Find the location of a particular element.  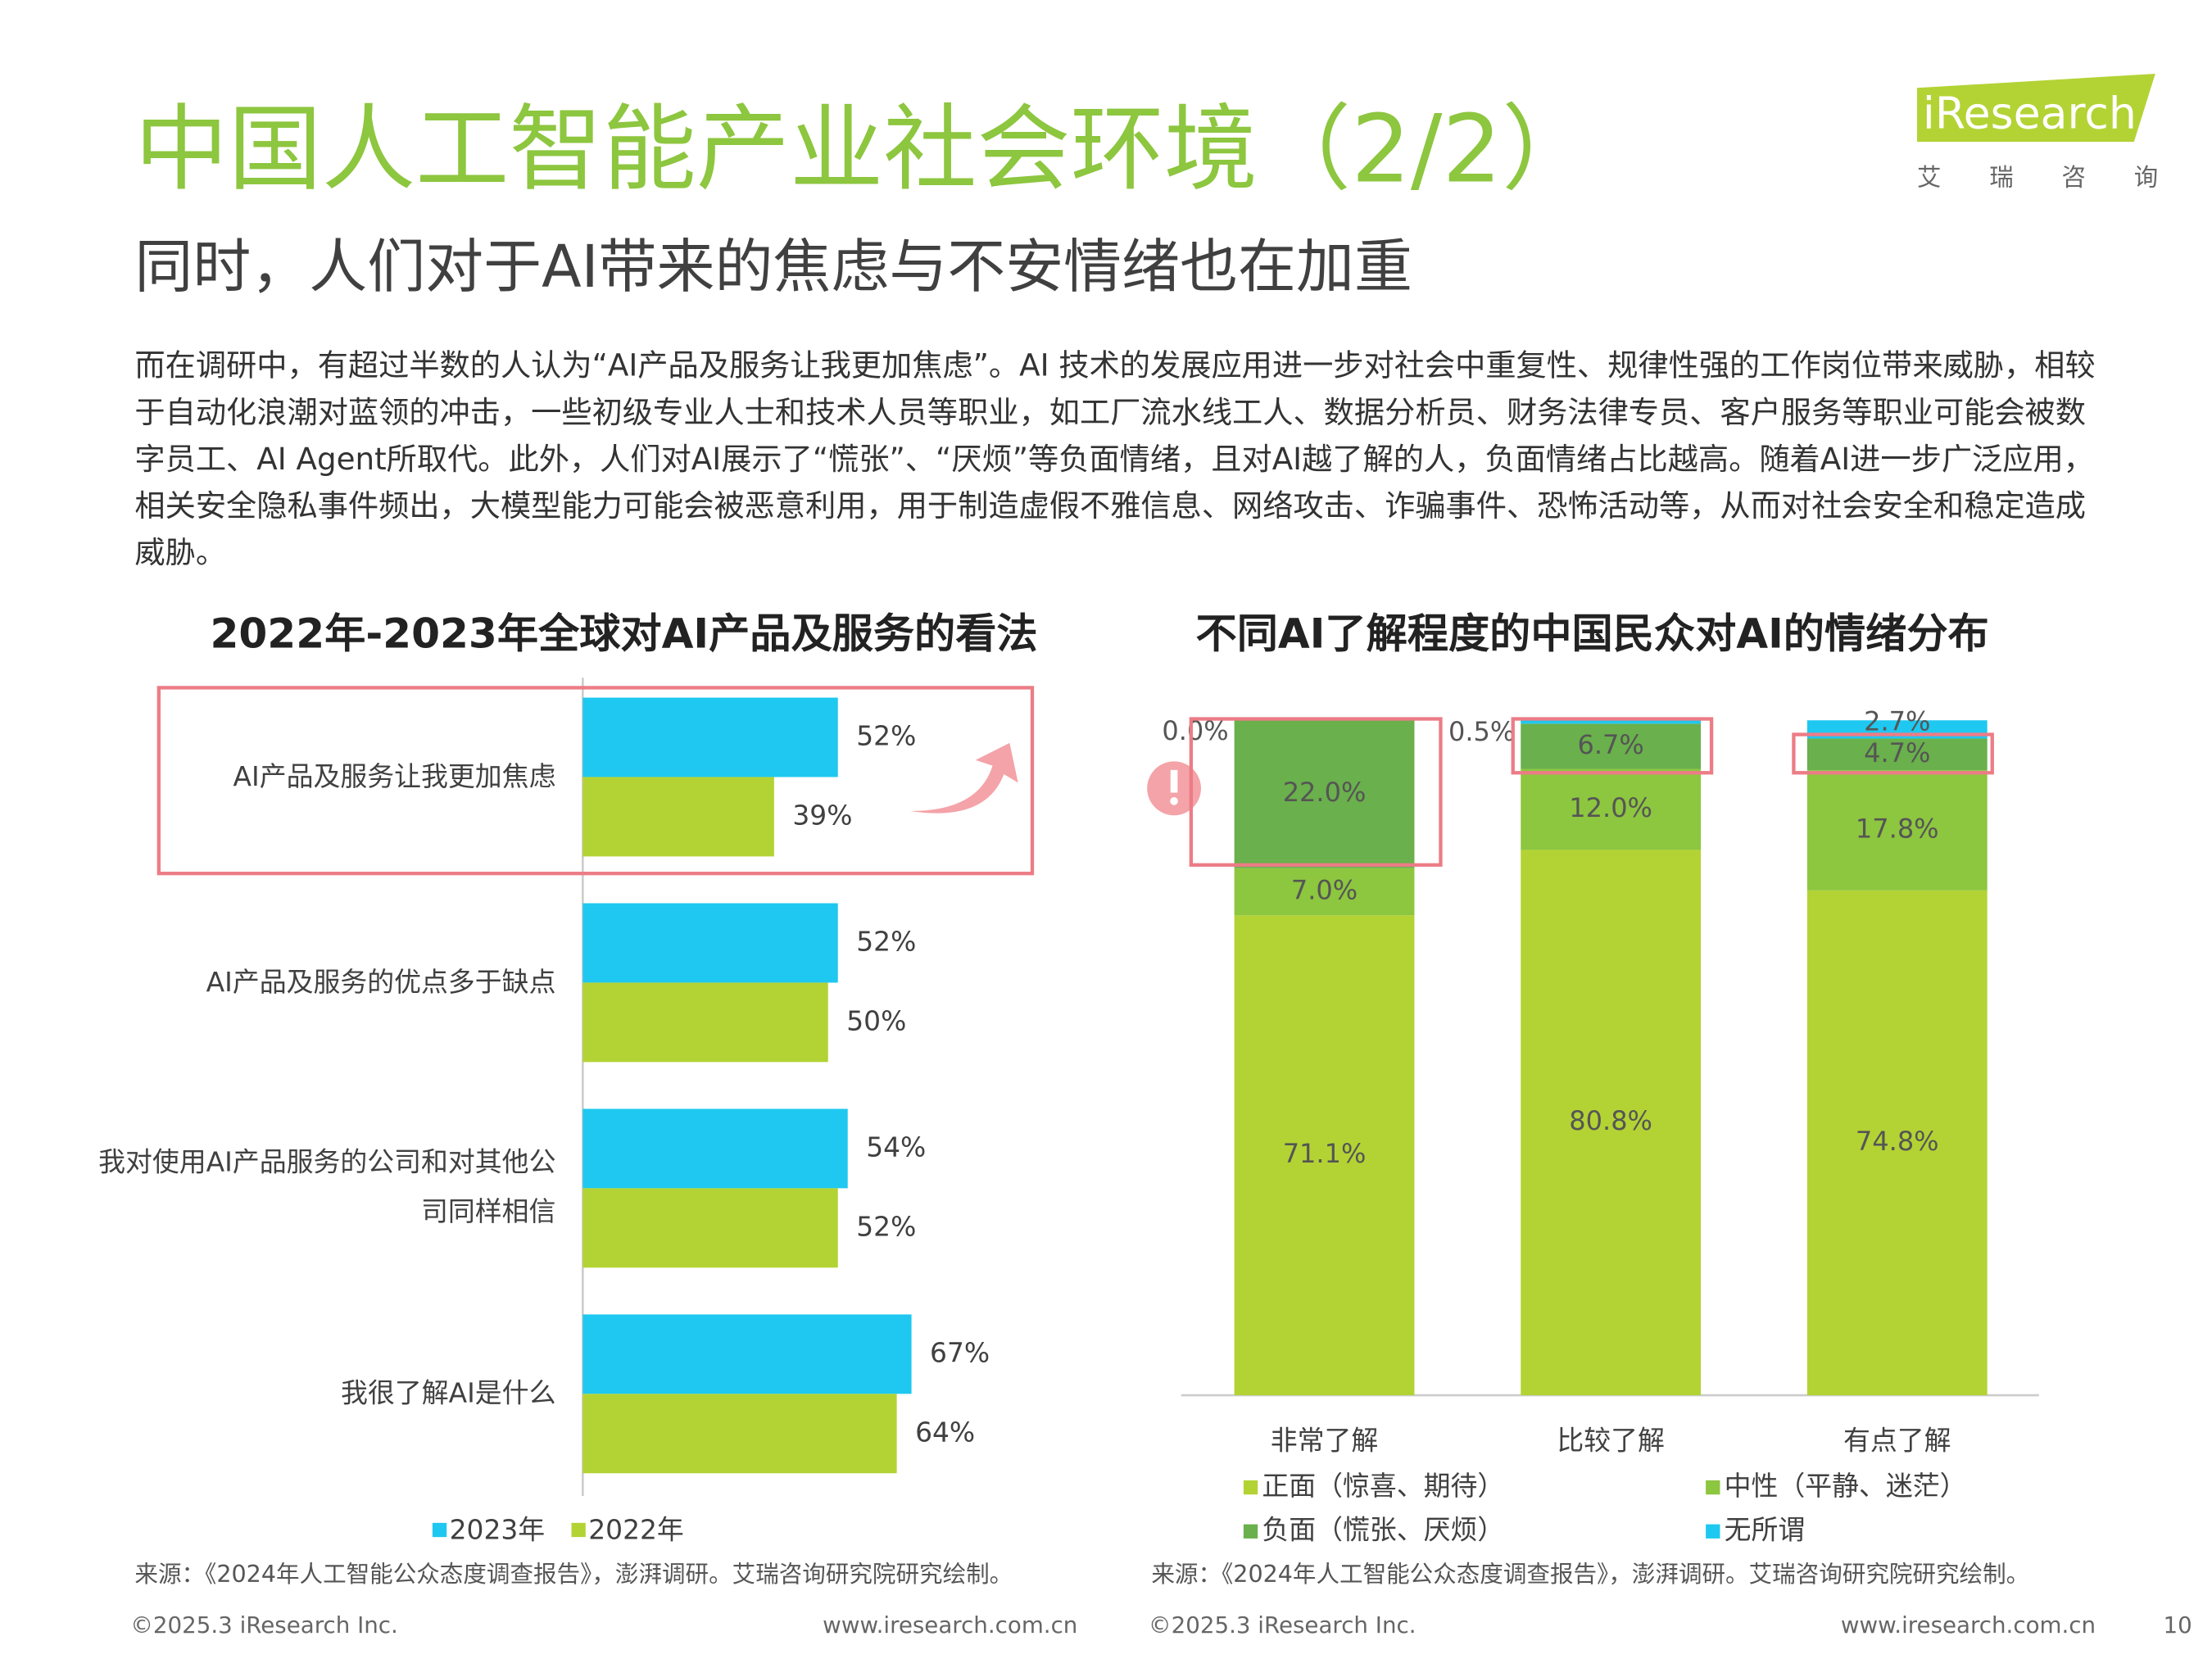

x-tick-label: 比较了解 is located at coordinates (1611, 1441).